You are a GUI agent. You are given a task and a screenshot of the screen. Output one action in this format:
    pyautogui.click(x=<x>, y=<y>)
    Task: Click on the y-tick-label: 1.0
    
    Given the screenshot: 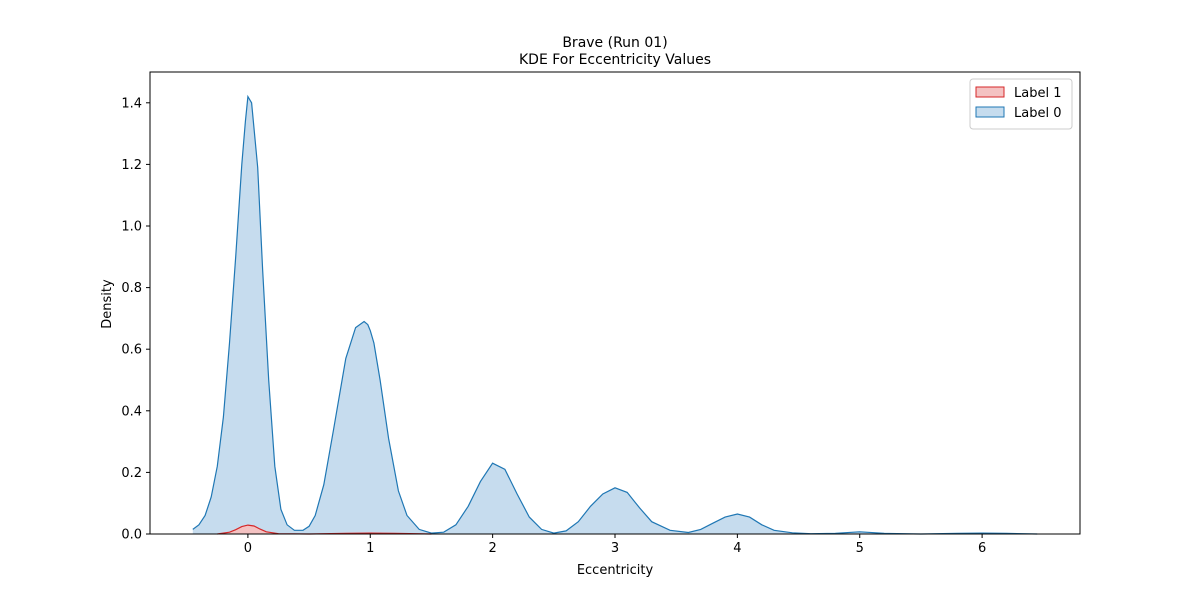 What is the action you would take?
    pyautogui.click(x=131, y=227)
    